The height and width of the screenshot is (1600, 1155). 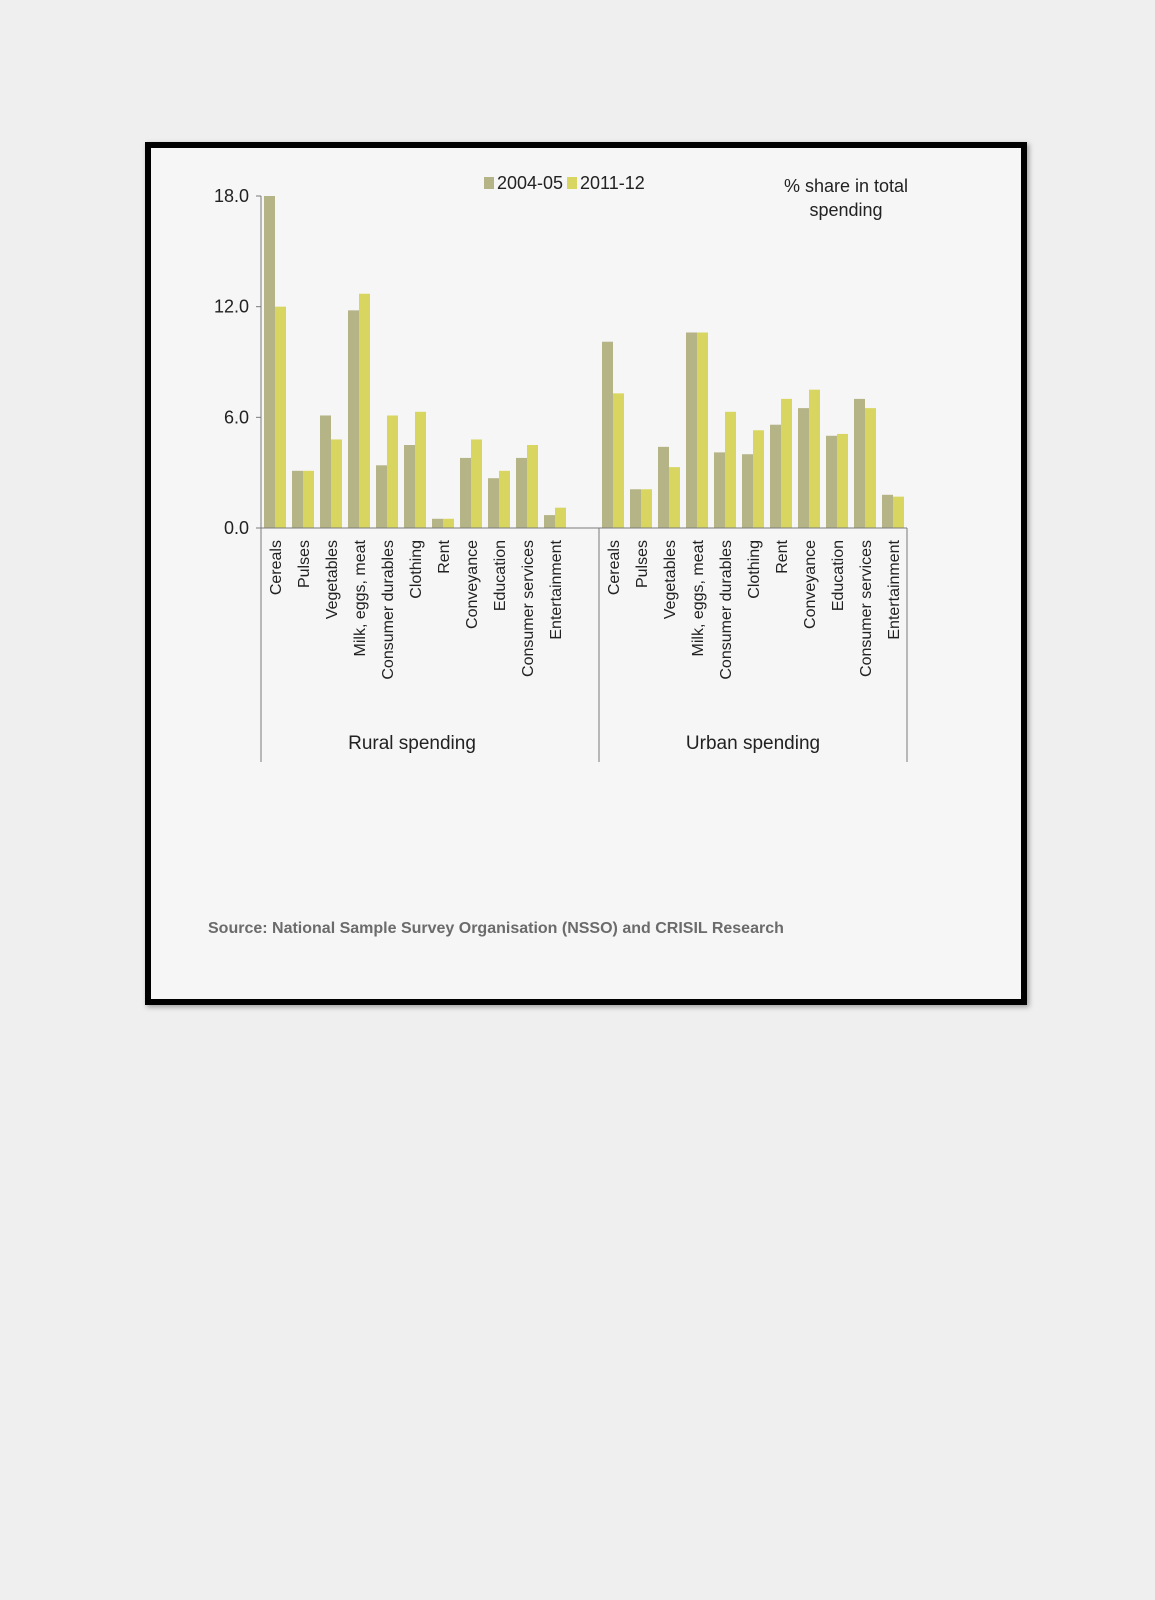 What do you see at coordinates (236, 417) in the screenshot?
I see `y-tick-label: 6.0` at bounding box center [236, 417].